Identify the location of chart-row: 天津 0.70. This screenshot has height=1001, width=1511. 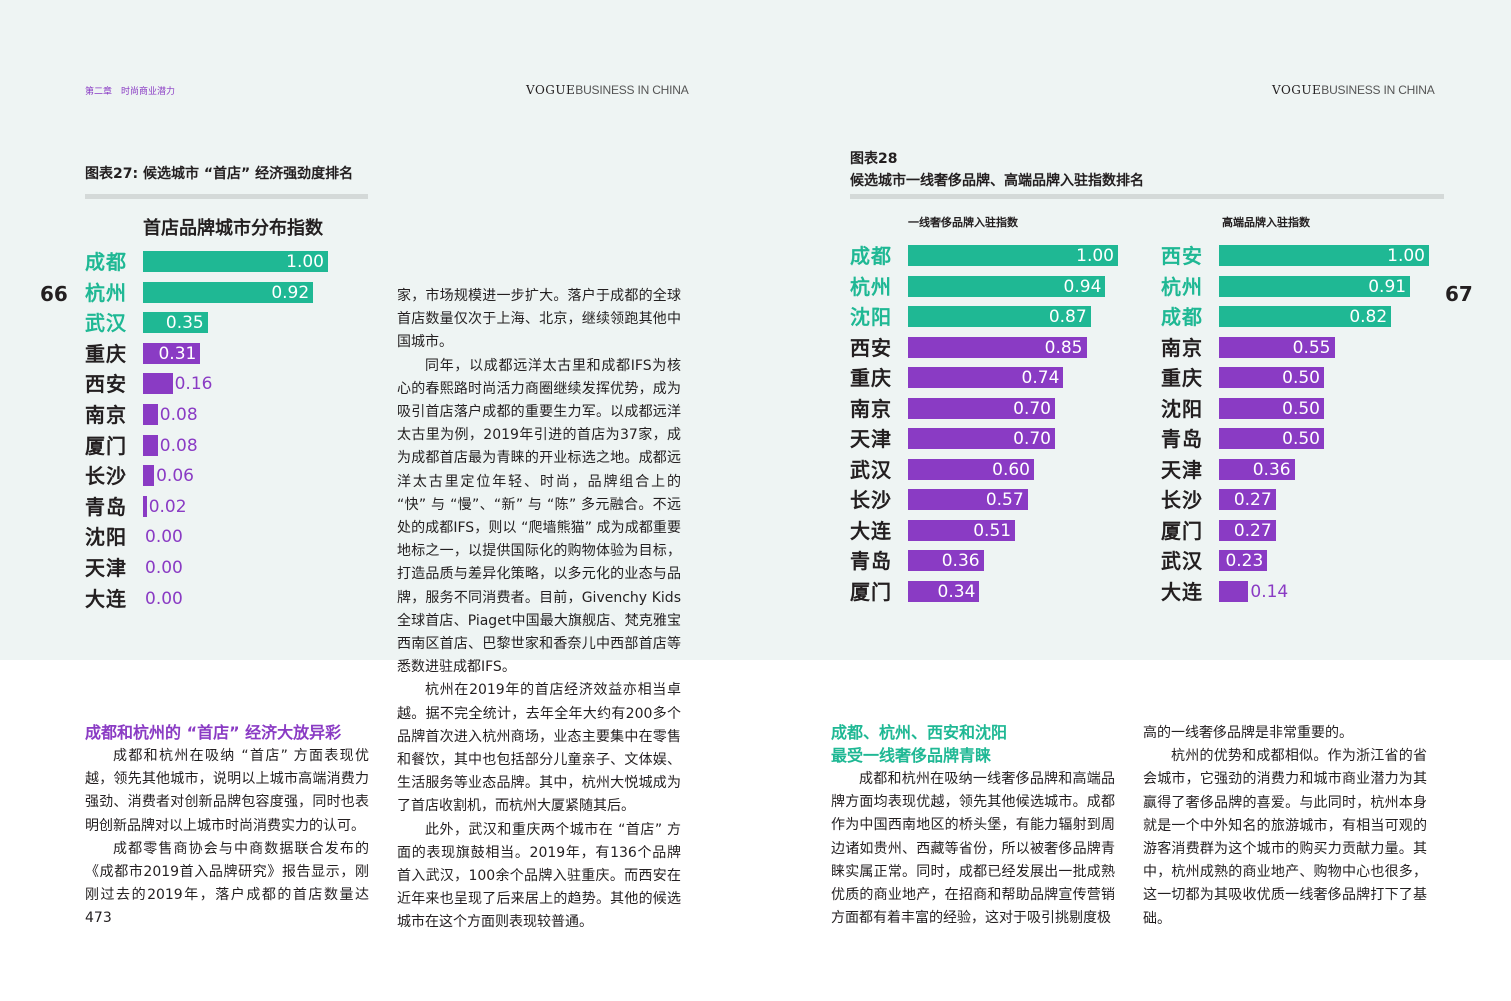
(995, 439).